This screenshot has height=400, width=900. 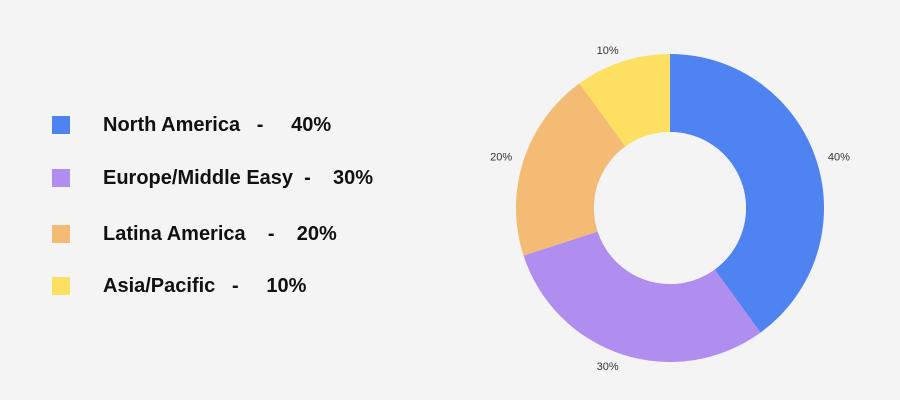 I want to click on legend-item-latina-america: Latina America - 20%, so click(x=194, y=234).